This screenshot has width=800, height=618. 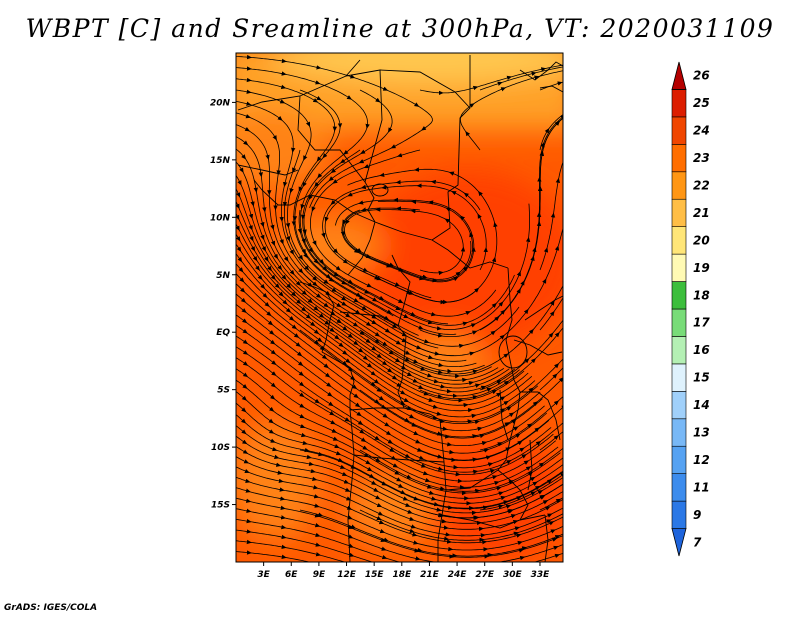 What do you see at coordinates (701, 131) in the screenshot?
I see `colorbar-label: 24` at bounding box center [701, 131].